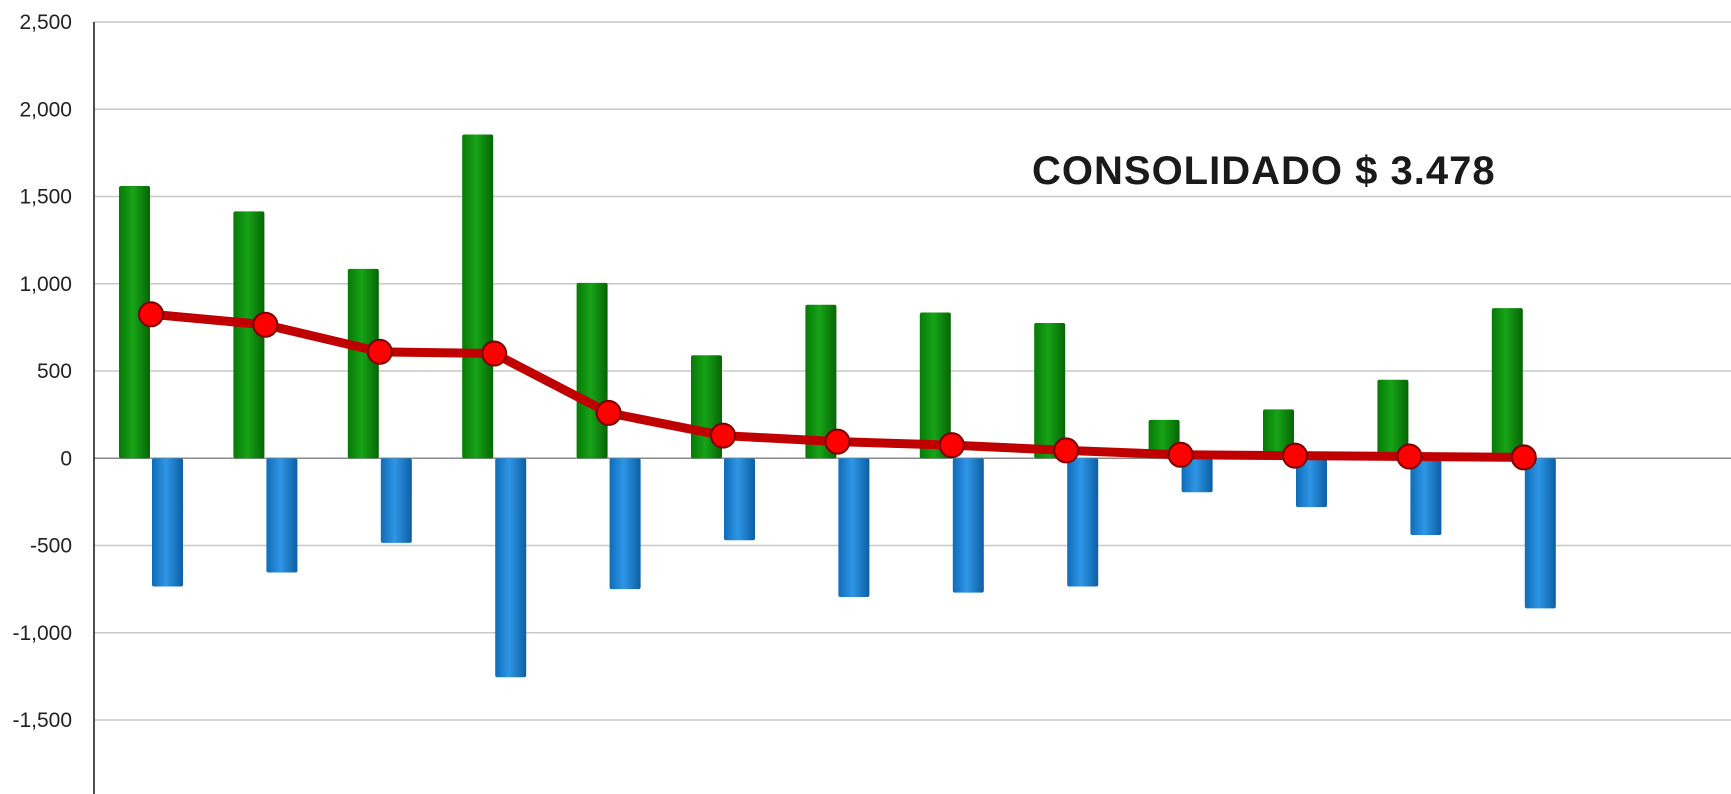 The height and width of the screenshot is (794, 1731). What do you see at coordinates (1264, 171) in the screenshot?
I see `consolidado-annotation: CONSOLIDADO $ 3.478` at bounding box center [1264, 171].